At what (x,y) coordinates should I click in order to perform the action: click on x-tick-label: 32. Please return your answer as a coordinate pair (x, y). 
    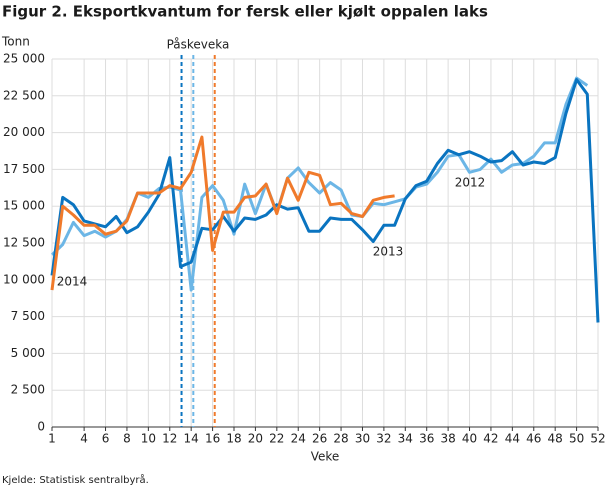
    Looking at the image, I should click on (383, 439).